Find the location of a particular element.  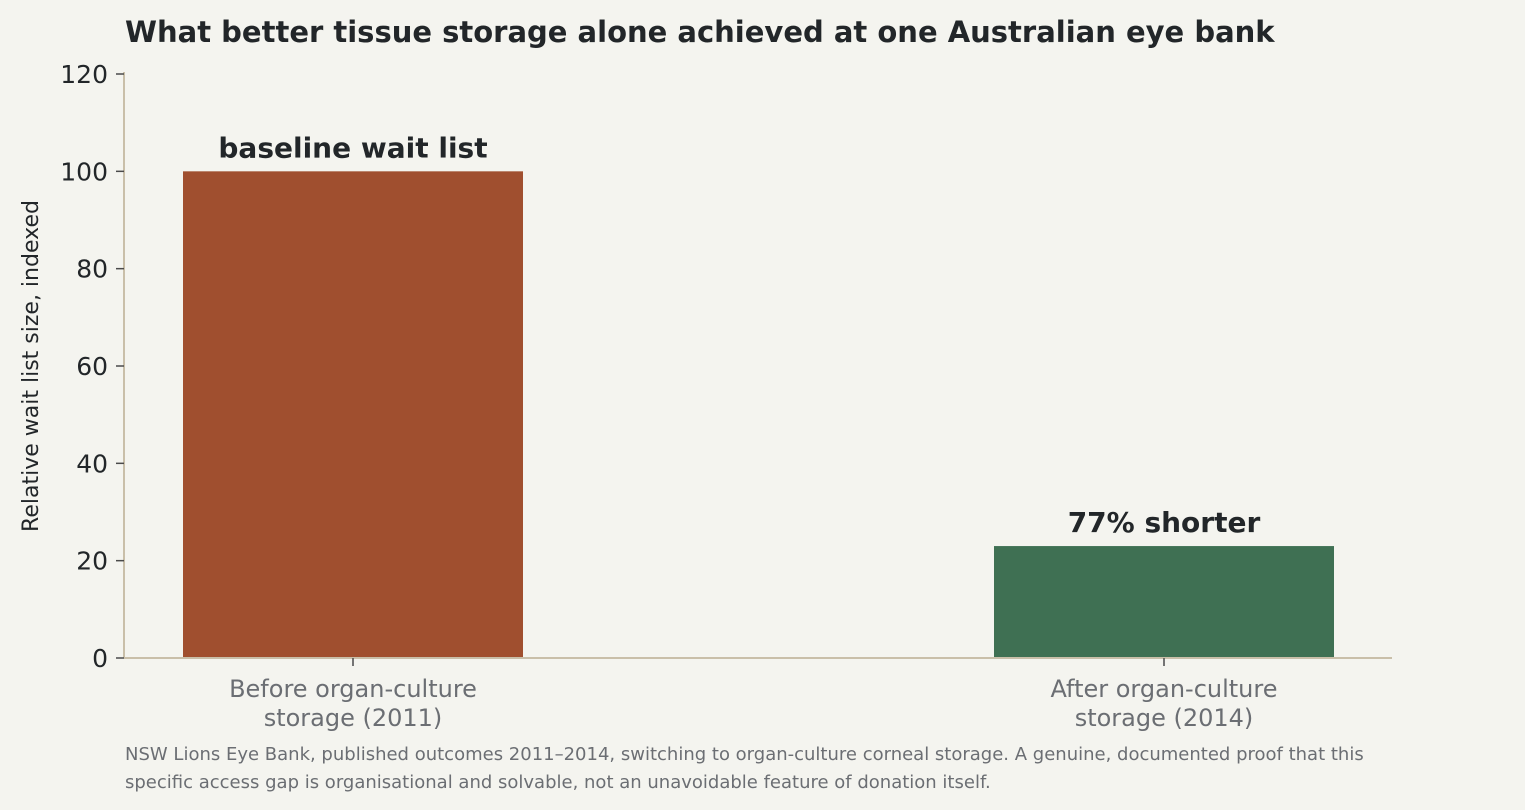

y-tick-label: 100 is located at coordinates (84, 171).